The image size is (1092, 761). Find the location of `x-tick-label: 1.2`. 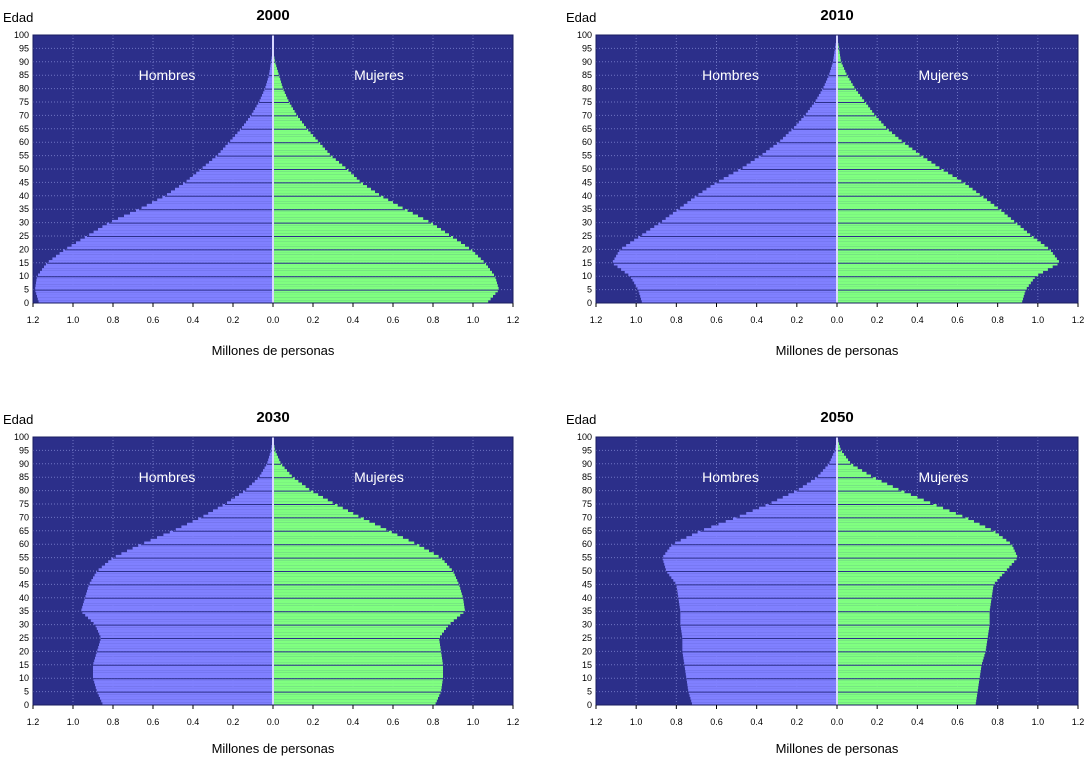

x-tick-label: 1.2 is located at coordinates (1078, 320).